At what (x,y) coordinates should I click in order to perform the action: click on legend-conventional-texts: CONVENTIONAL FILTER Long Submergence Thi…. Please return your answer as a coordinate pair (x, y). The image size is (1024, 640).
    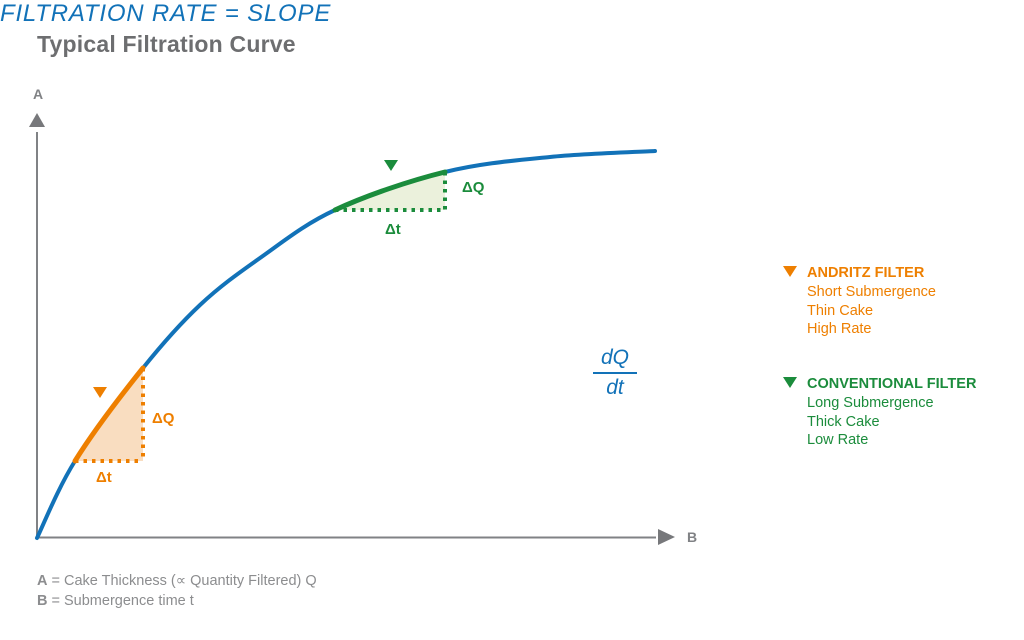
    Looking at the image, I should click on (891, 412).